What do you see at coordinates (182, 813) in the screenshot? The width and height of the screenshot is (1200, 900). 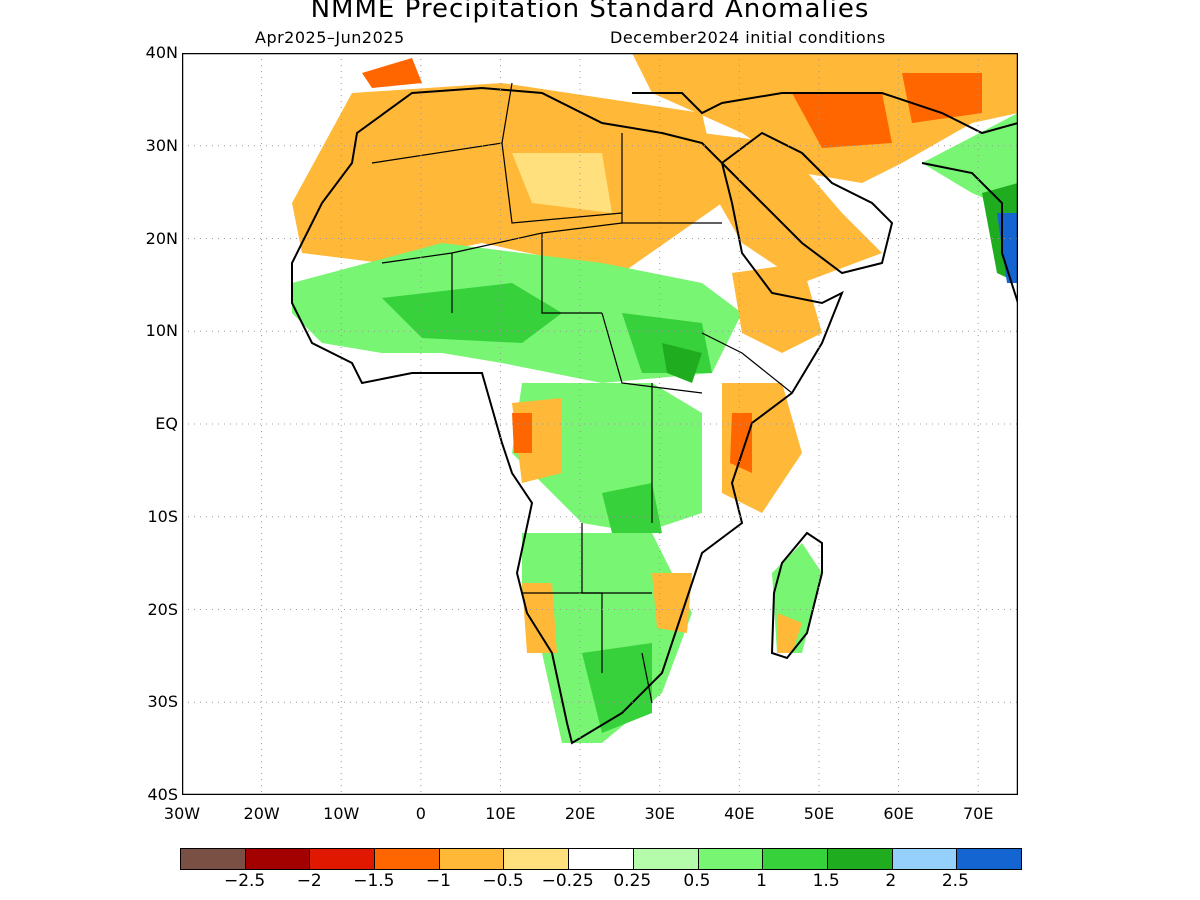 I see `lon-label: 30W` at bounding box center [182, 813].